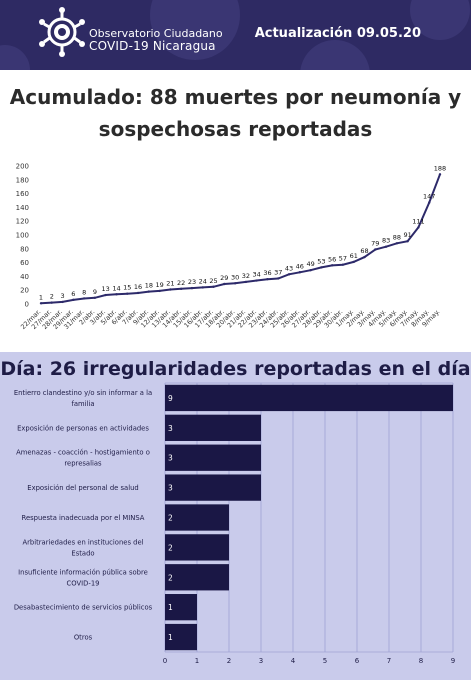 This screenshot has width=471, height=680. What do you see at coordinates (84, 292) in the screenshot?
I see `data-label: 8` at bounding box center [84, 292].